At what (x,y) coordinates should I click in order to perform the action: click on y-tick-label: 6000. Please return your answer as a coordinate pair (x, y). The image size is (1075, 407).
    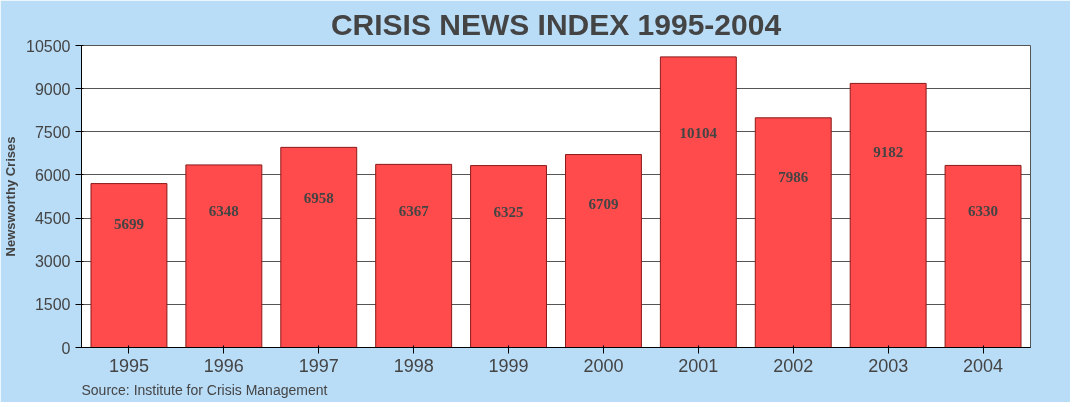
    Looking at the image, I should click on (52, 175).